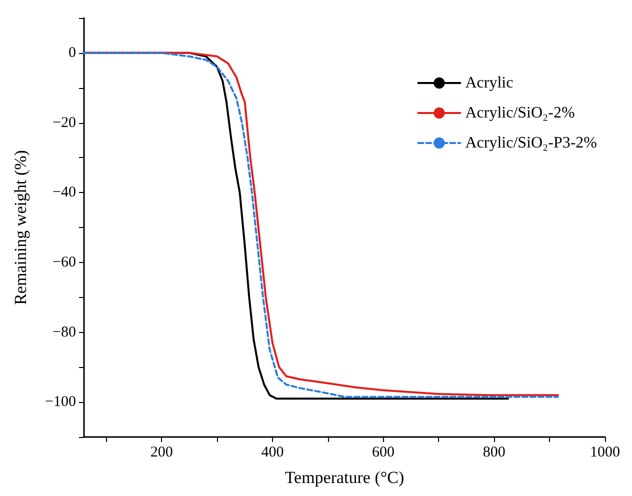  I want to click on x-tick-label: 1000, so click(605, 452).